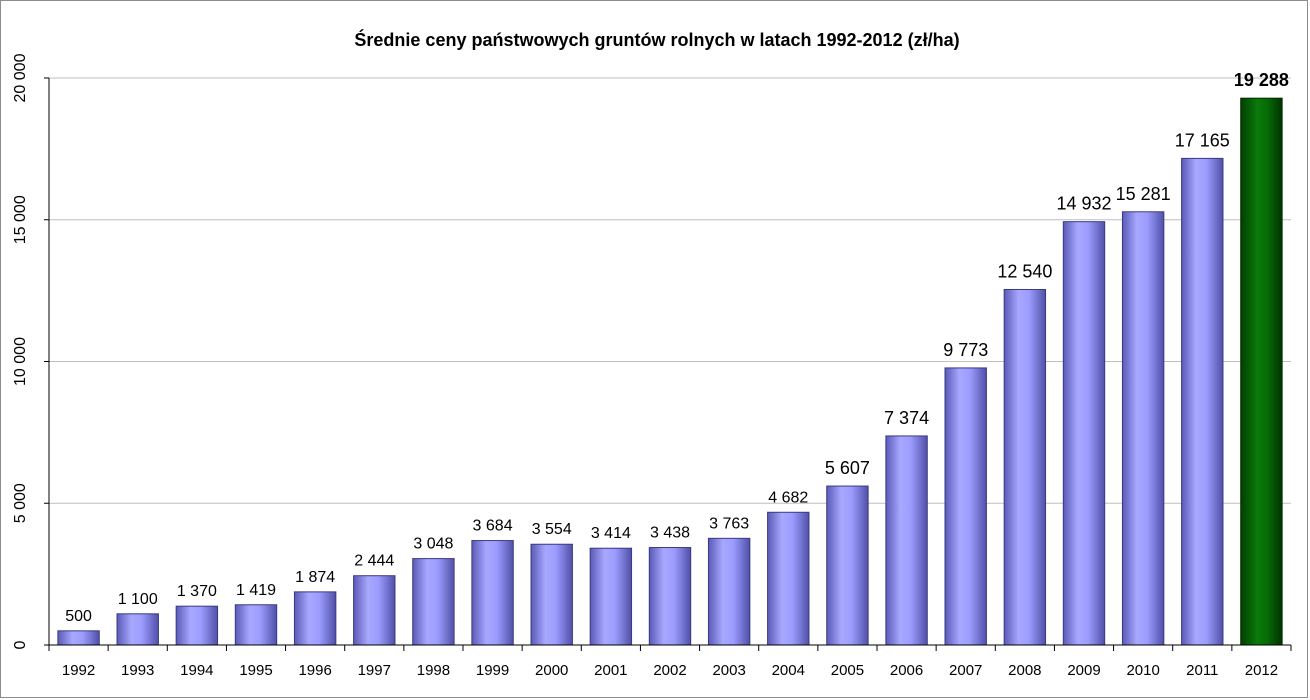  Describe the element at coordinates (196, 670) in the screenshot. I see `x-tick-label: 1994` at that location.